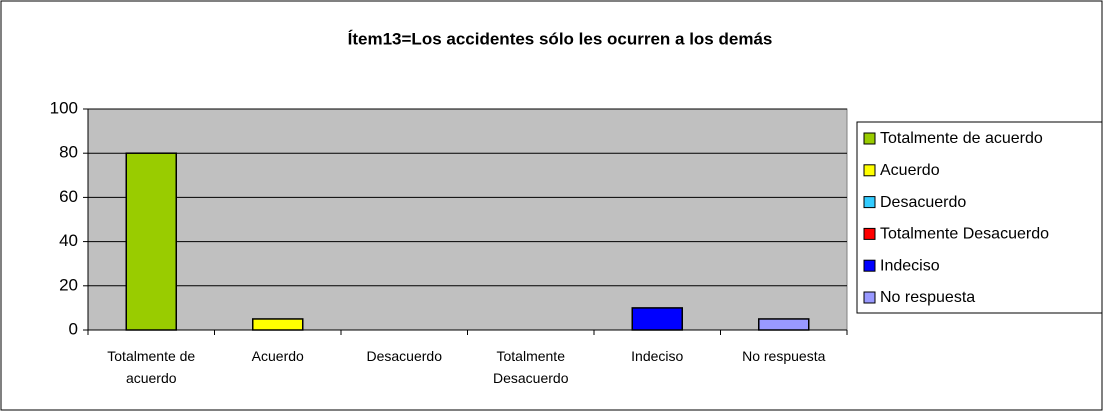  What do you see at coordinates (531, 367) in the screenshot?
I see `x-tick-label: Totalmente Desacuerdo` at bounding box center [531, 367].